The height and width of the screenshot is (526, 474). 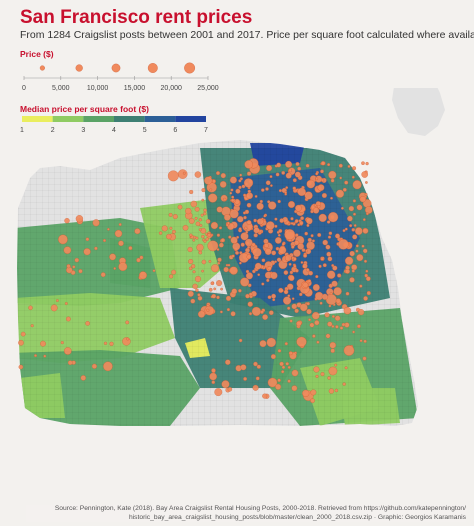 What do you see at coordinates (53, 130) in the screenshot?
I see `median-legend-label: 2` at bounding box center [53, 130].